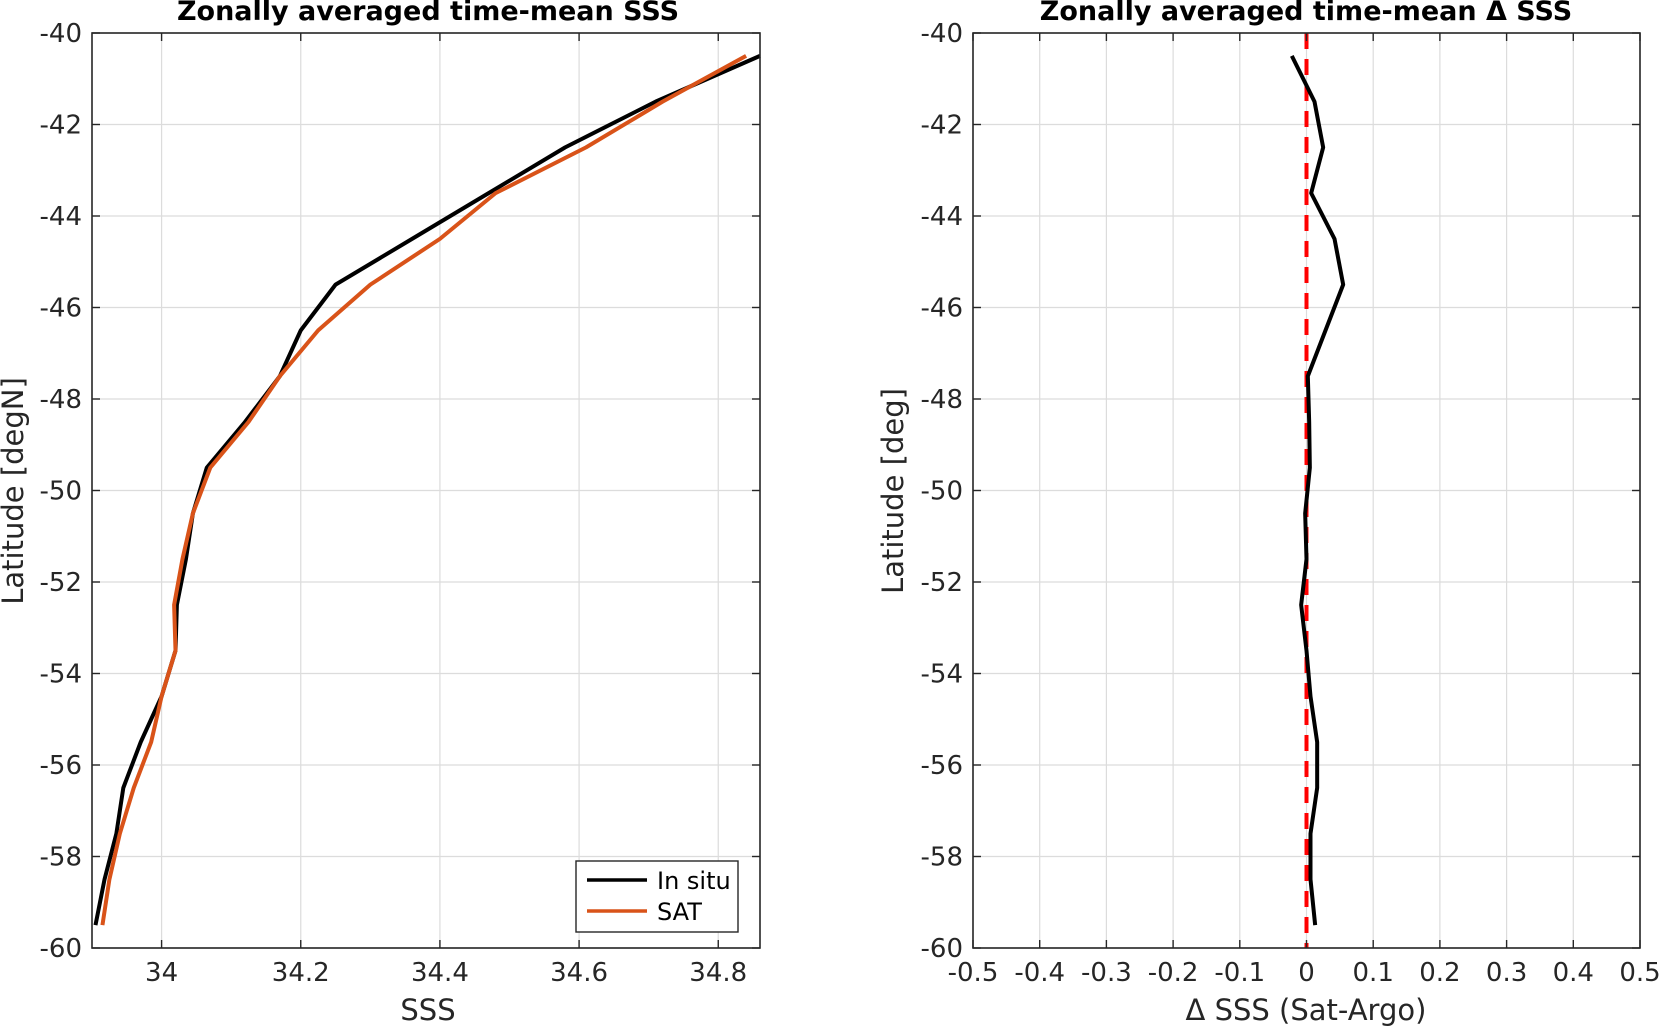 This screenshot has width=1661, height=1028. Describe the element at coordinates (1106, 973) in the screenshot. I see `x-tick-label: -0.3` at that location.